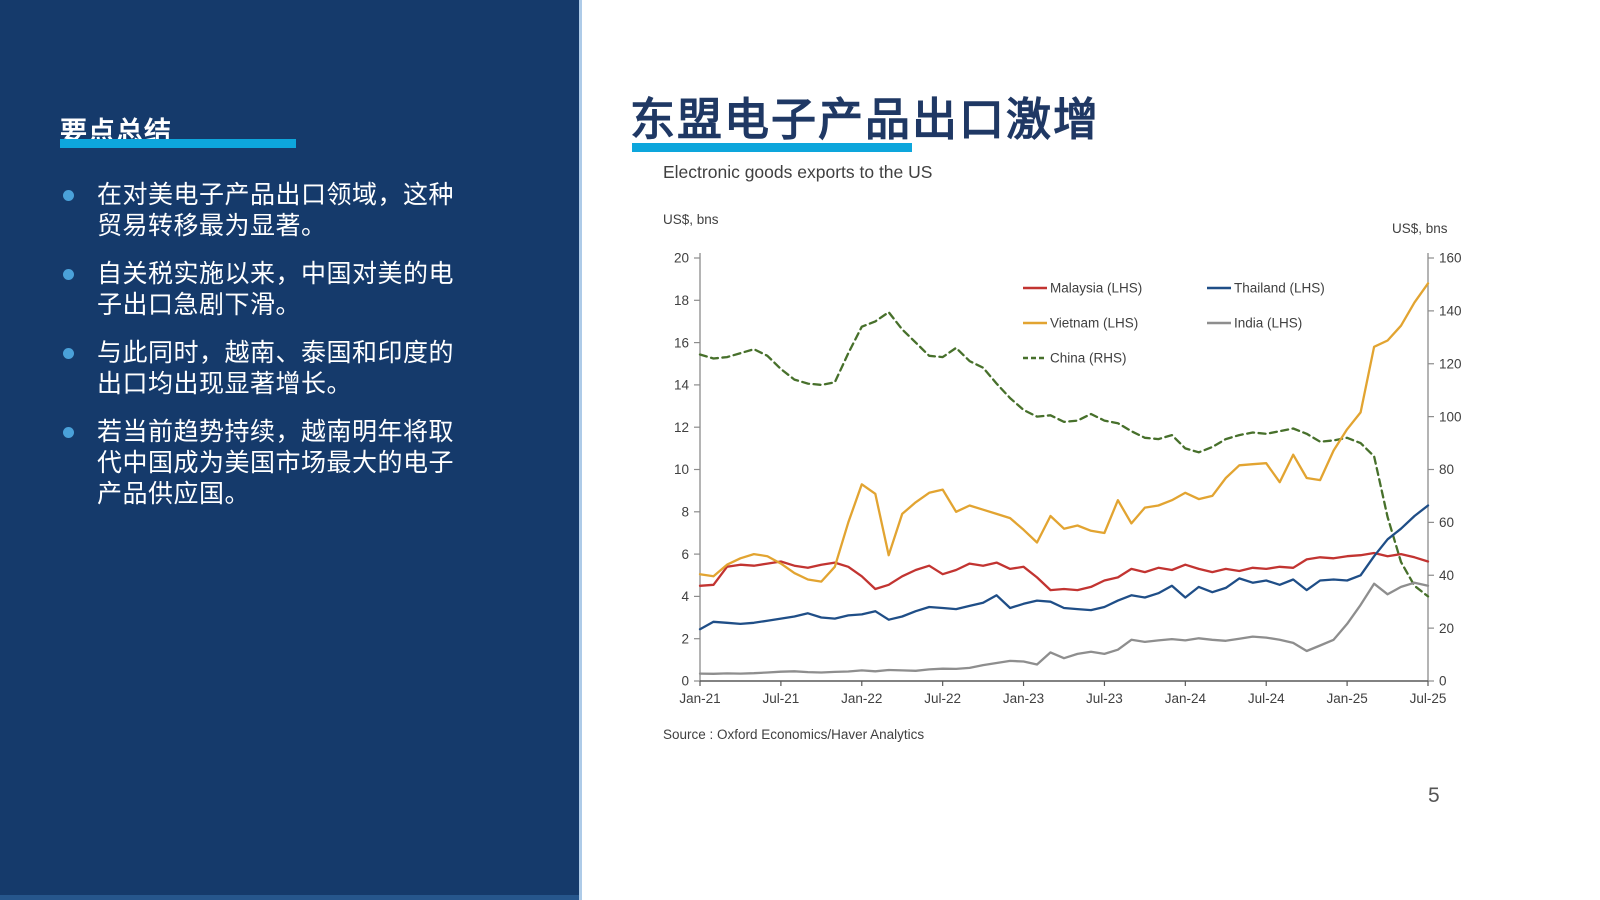 This screenshot has width=1600, height=900. I want to click on legend-label-india: India (LHS), so click(1268, 323).